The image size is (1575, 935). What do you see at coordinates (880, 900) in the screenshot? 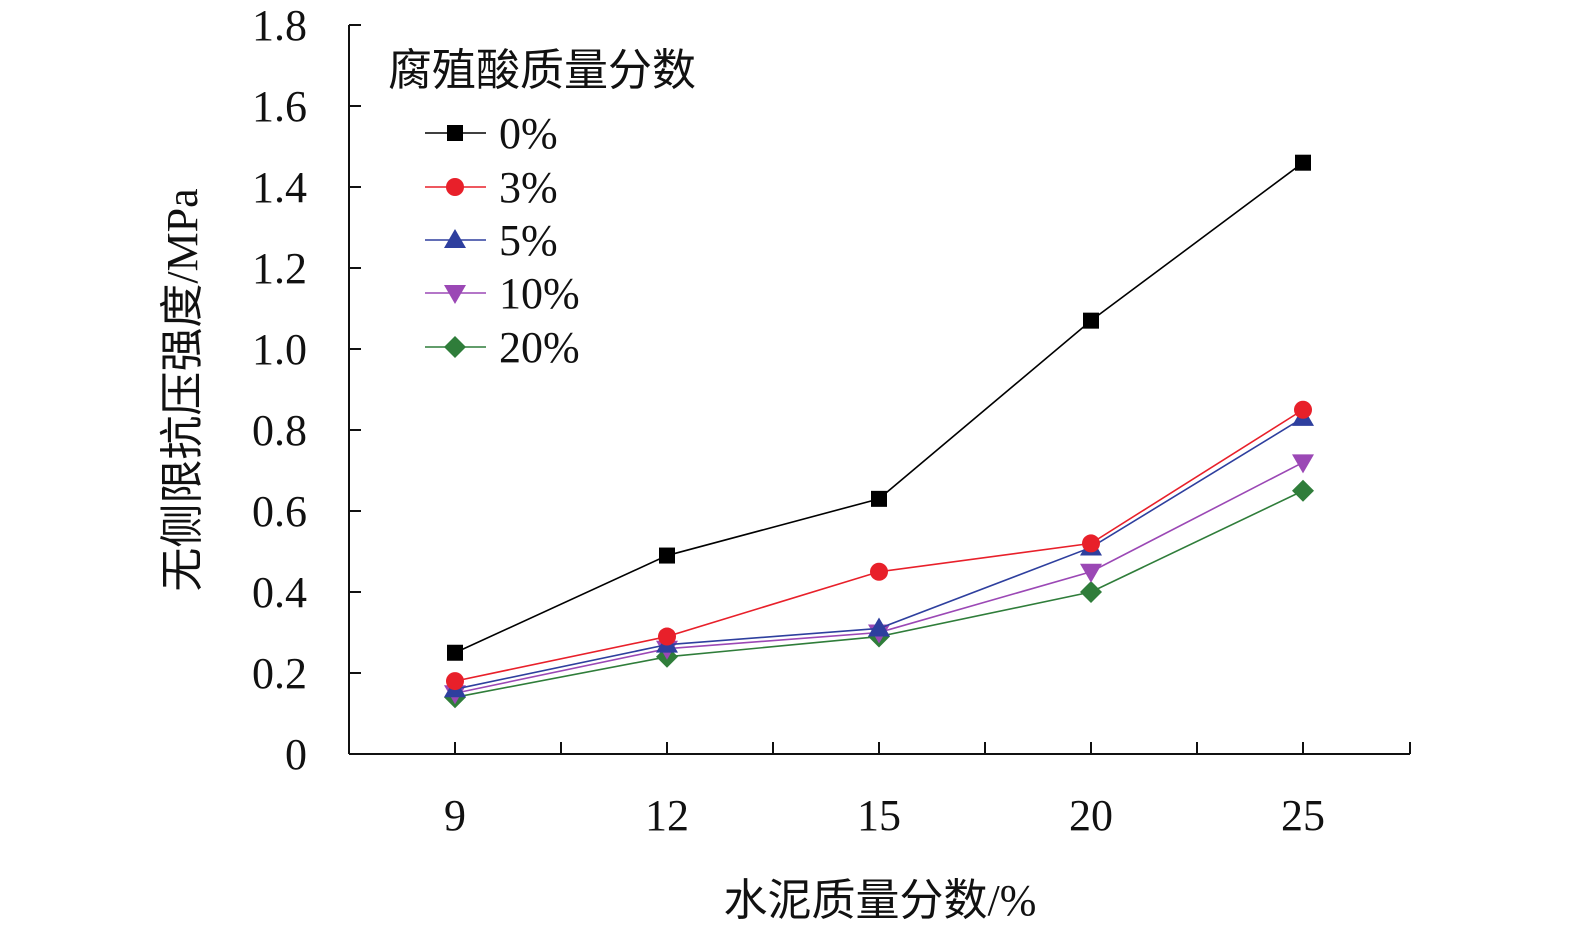
I see `x-axis-title: 水泥质量分数/%` at bounding box center [880, 900].